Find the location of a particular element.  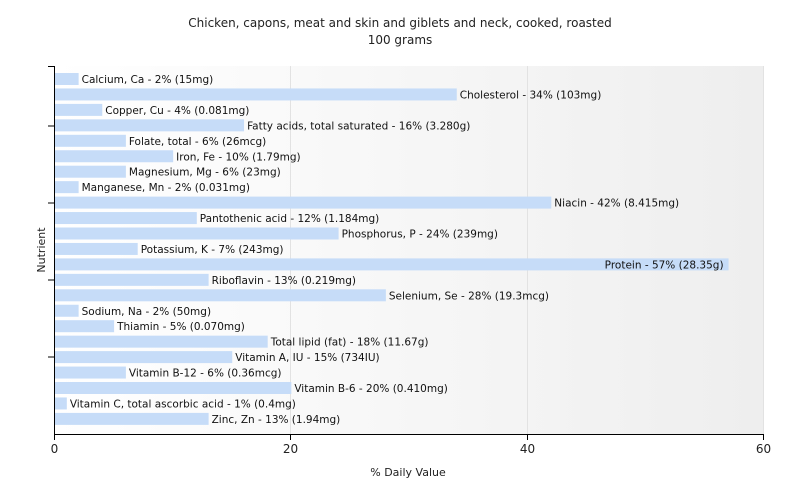

bar-label: Zinc, Zn - 13% (1.94mg) is located at coordinates (276, 420).